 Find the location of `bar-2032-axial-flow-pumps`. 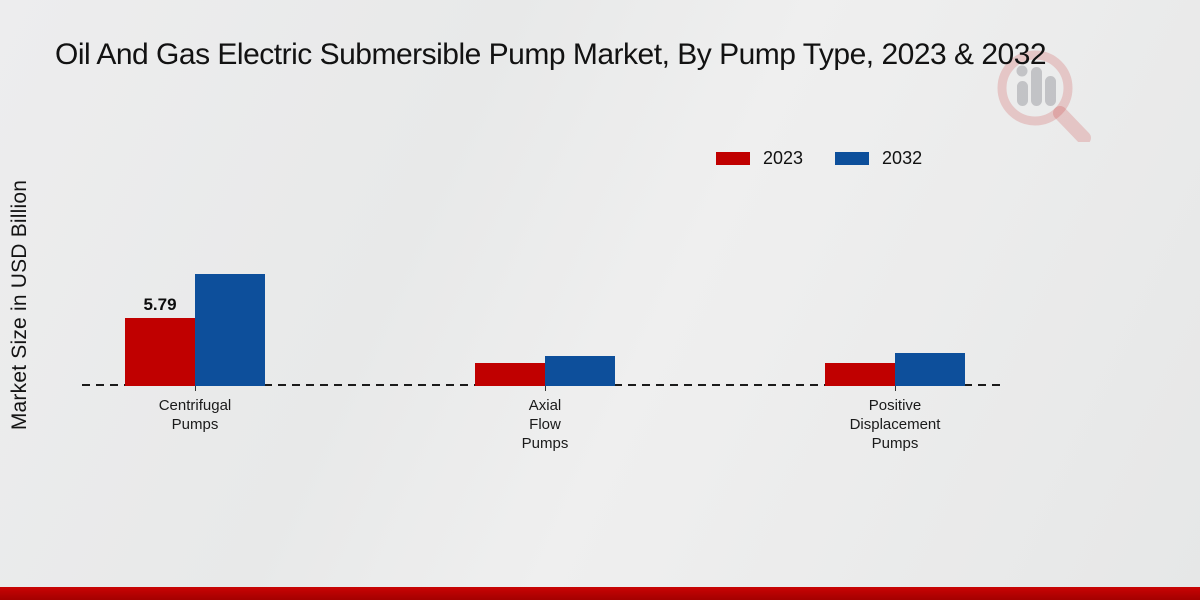

bar-2032-axial-flow-pumps is located at coordinates (580, 370).